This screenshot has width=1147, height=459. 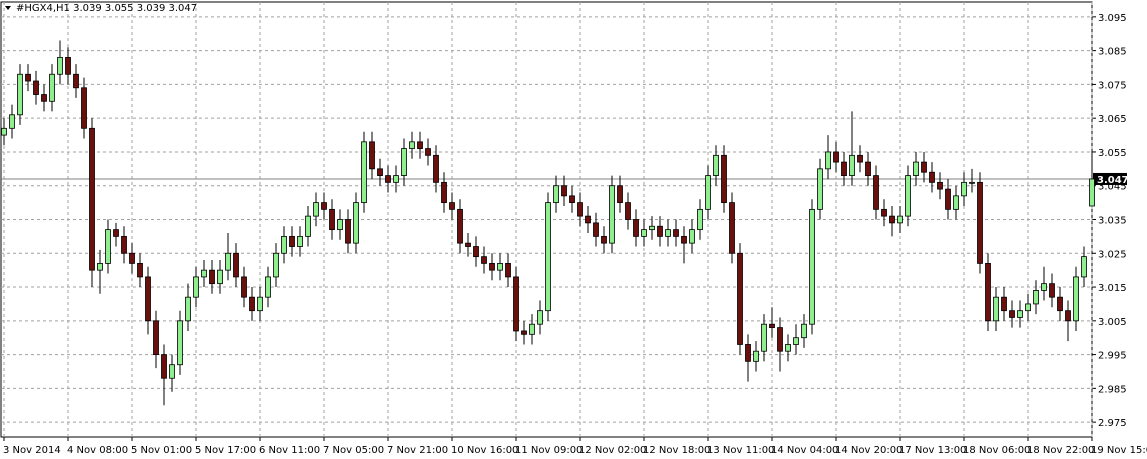 I want to click on x-tick-label: 4 Nov 08:00, so click(x=97, y=450).